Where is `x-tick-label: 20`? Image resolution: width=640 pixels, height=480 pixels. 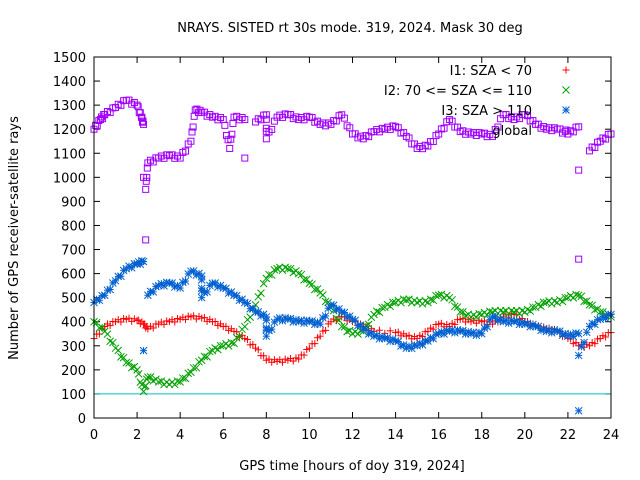
x-tick-label: 20 is located at coordinates (525, 435).